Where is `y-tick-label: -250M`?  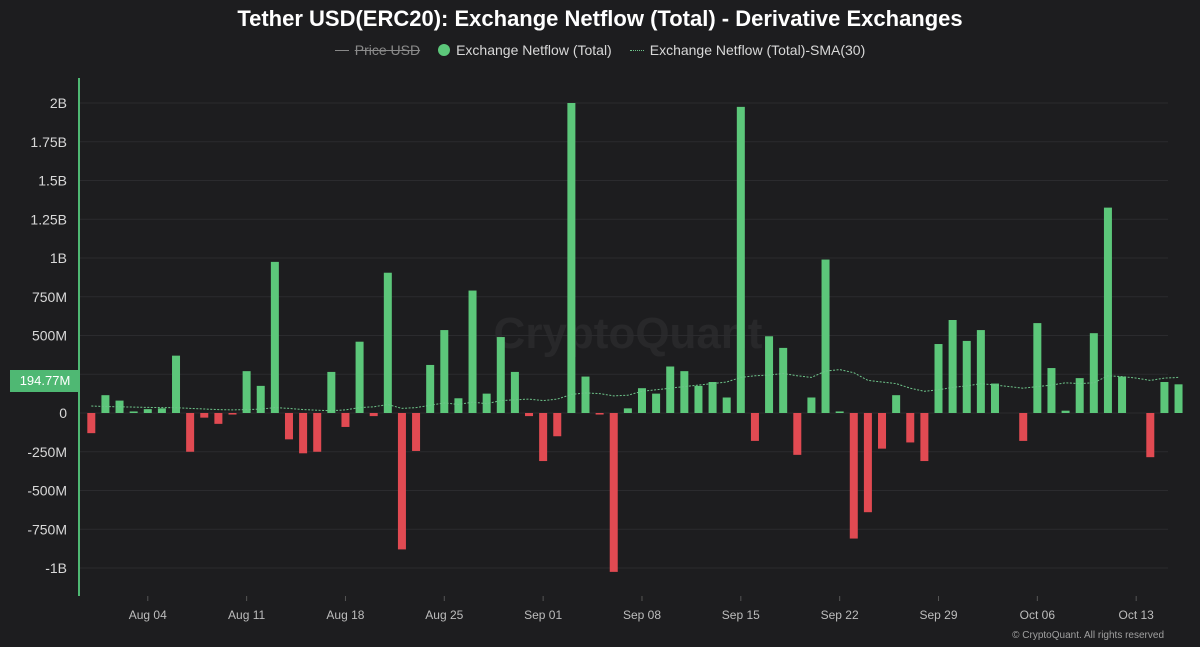
y-tick-label: -250M is located at coordinates (47, 452).